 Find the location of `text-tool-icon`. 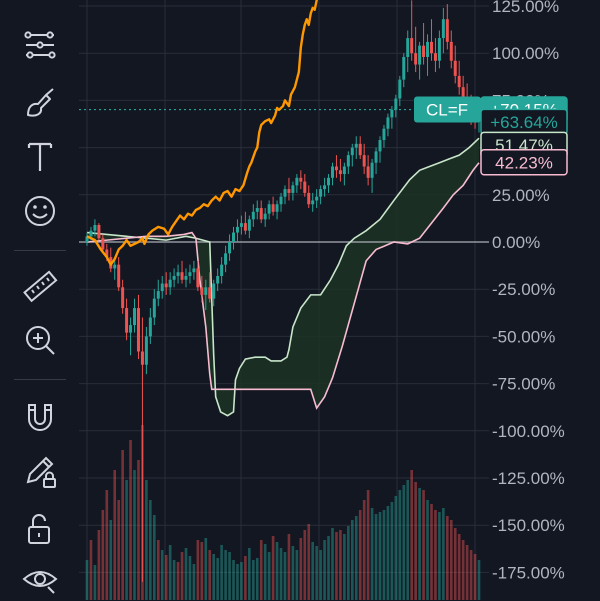

text-tool-icon is located at coordinates (40, 157).